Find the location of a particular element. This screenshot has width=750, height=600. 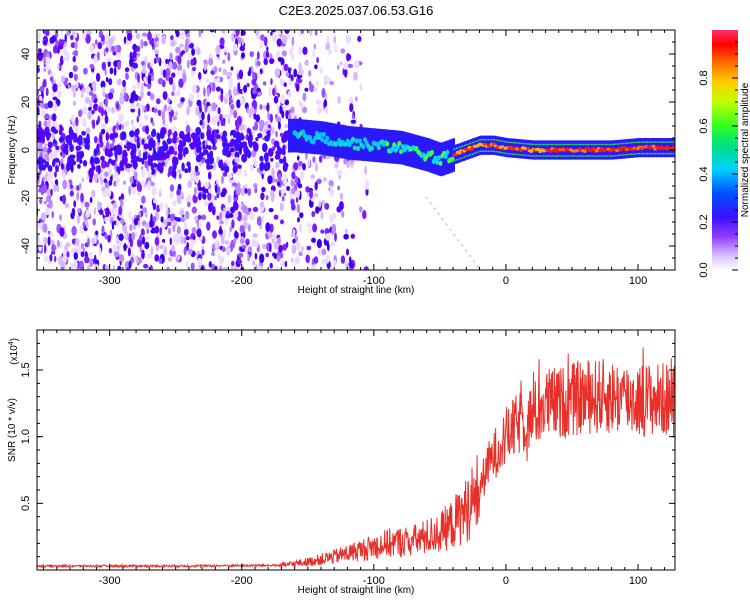

spectrogram-ridge-core is located at coordinates (401, 152).